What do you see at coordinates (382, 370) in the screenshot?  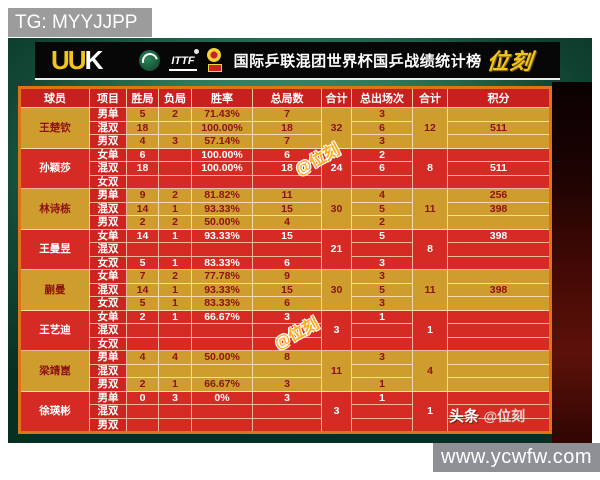 I see `appearances-cell` at bounding box center [382, 370].